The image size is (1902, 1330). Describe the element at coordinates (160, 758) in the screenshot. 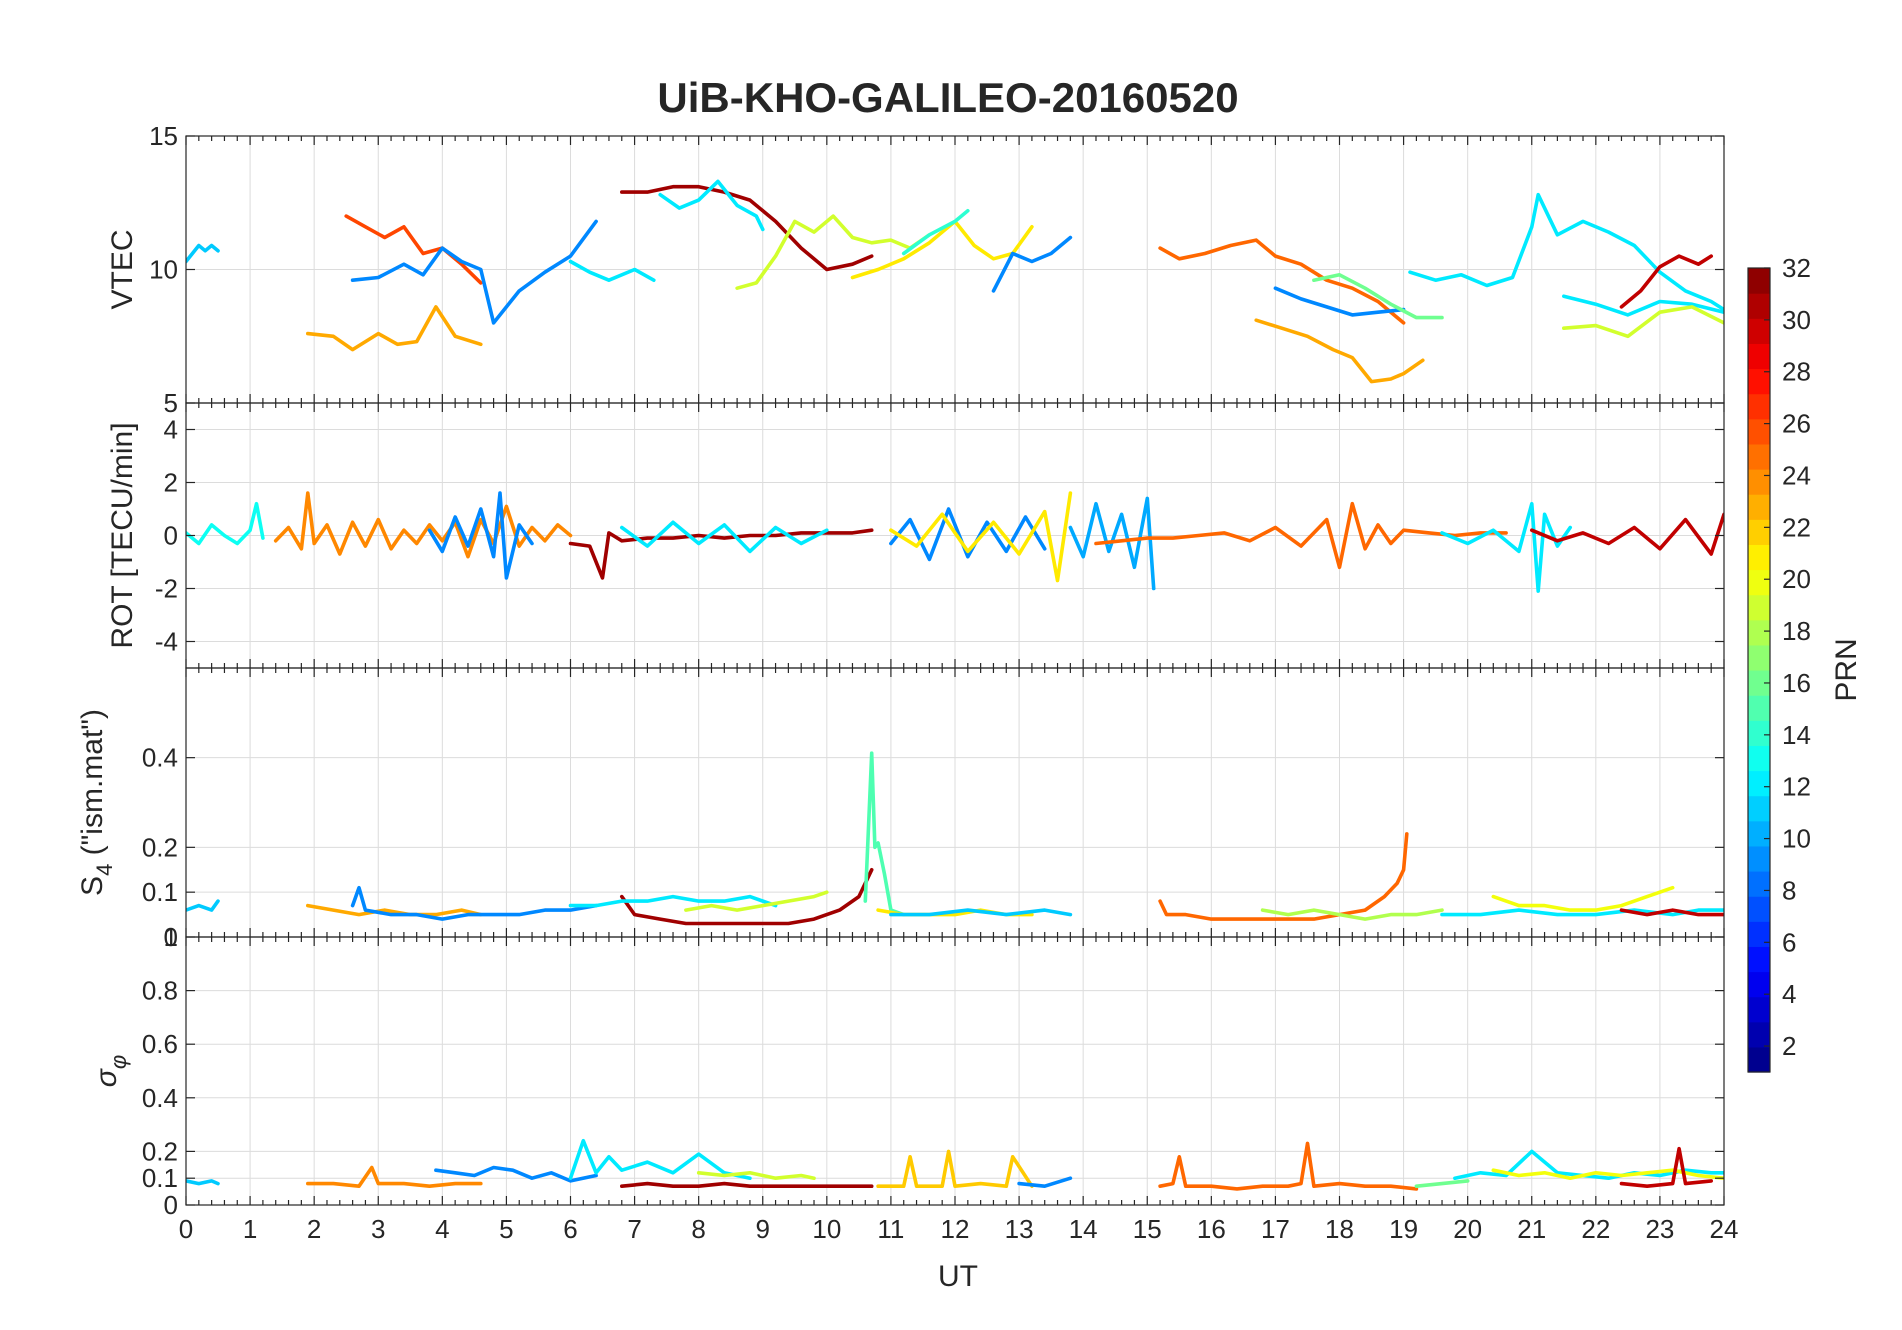

I see `y-tick-label: 0.4` at that location.